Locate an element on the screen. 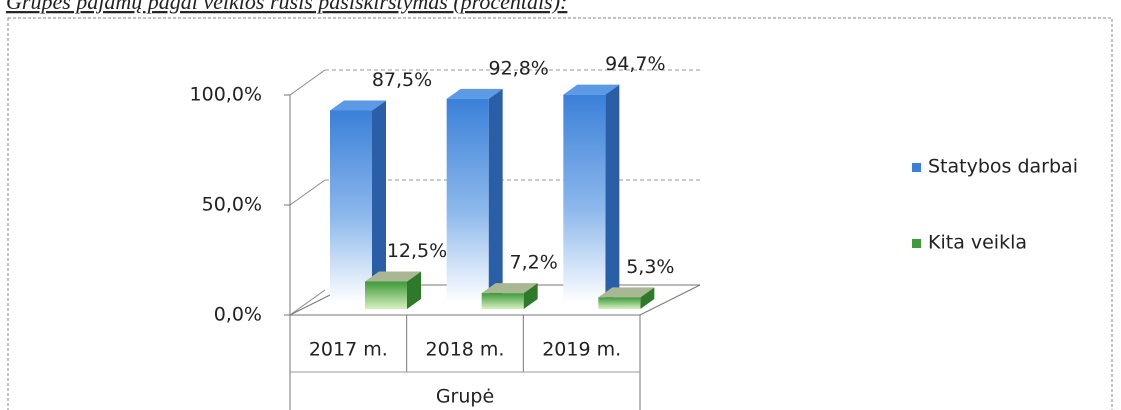  value-label: 12,5% is located at coordinates (417, 251).